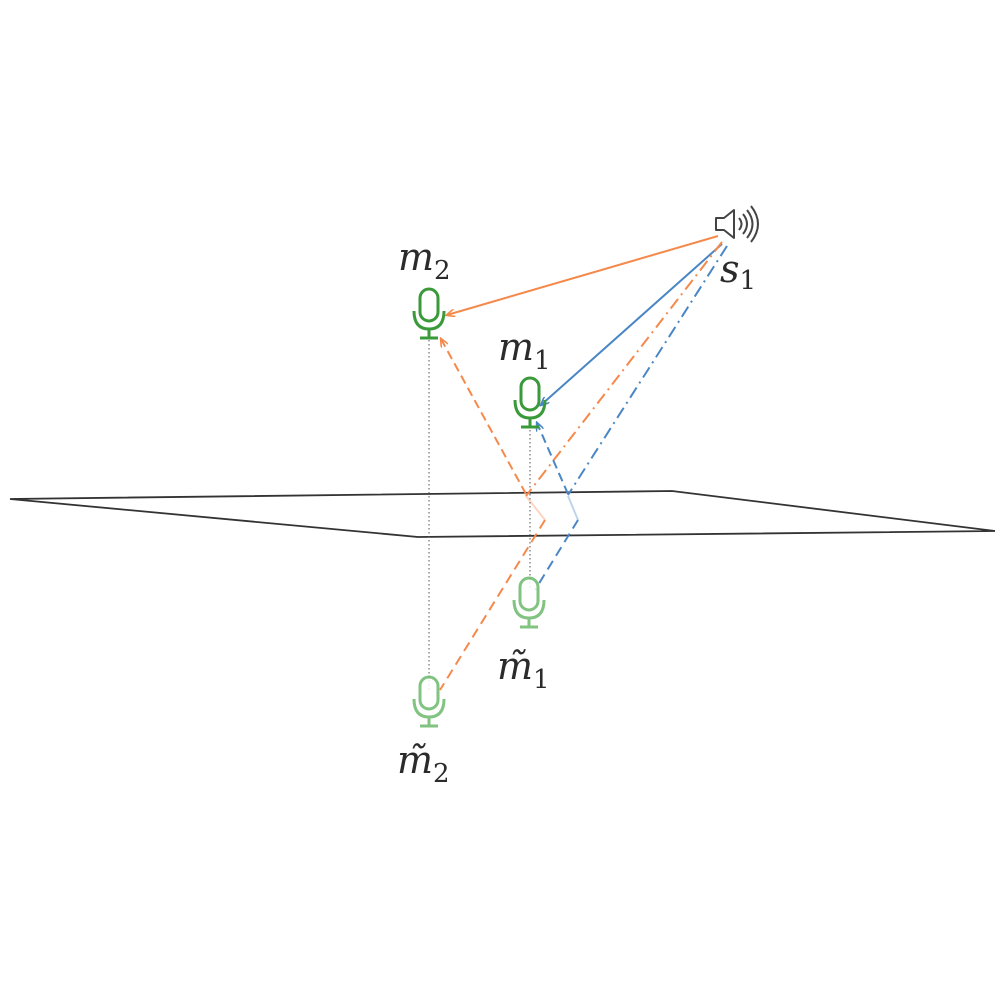 The image size is (1000, 1000). Describe the element at coordinates (524, 350) in the screenshot. I see `label-mic1: m1` at that location.